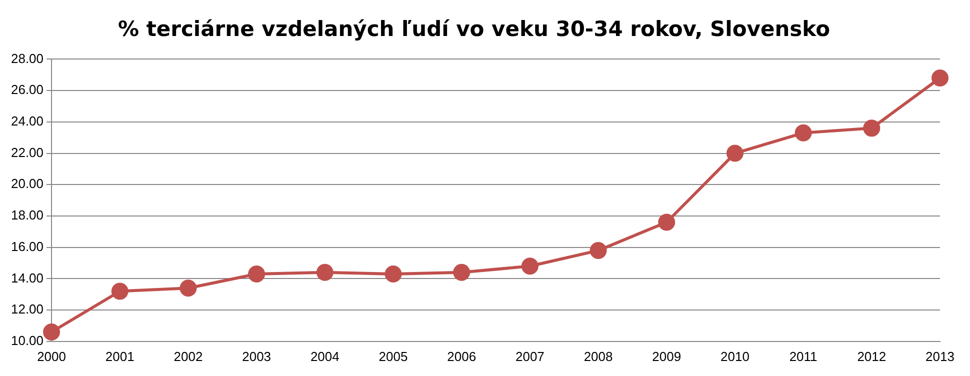 The width and height of the screenshot is (970, 376). I want to click on x-tick-label: 2010, so click(735, 356).